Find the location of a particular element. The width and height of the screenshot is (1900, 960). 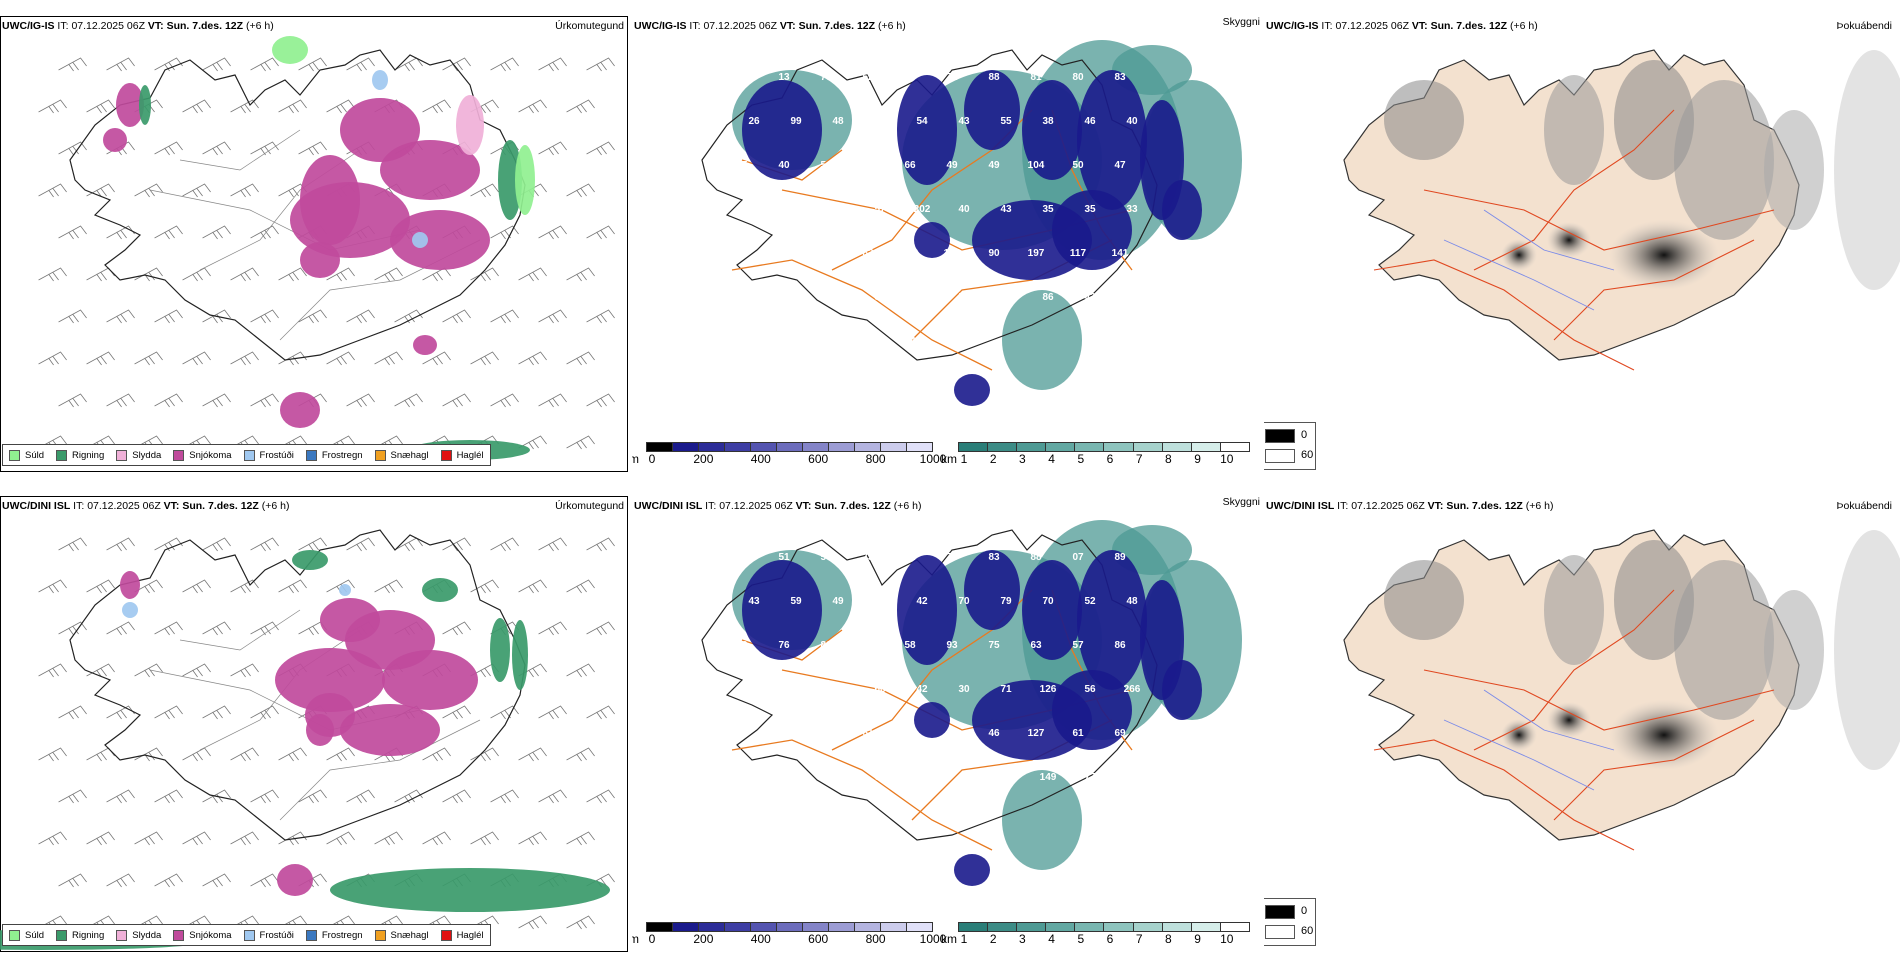

cloudbase-label: 77 is located at coordinates (826, 77).